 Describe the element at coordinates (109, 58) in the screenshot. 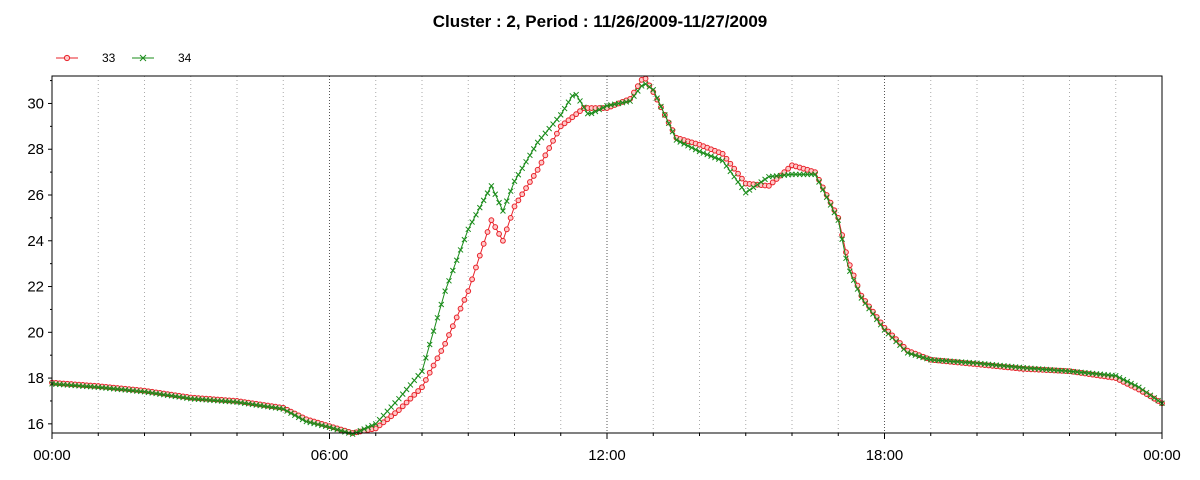

I see `legend-label-33: 33` at that location.